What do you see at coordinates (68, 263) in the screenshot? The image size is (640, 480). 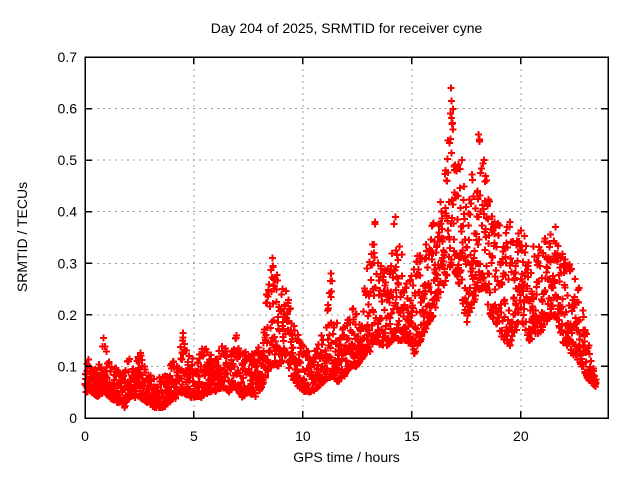 I see `y-tick-label: 0.3` at bounding box center [68, 263].